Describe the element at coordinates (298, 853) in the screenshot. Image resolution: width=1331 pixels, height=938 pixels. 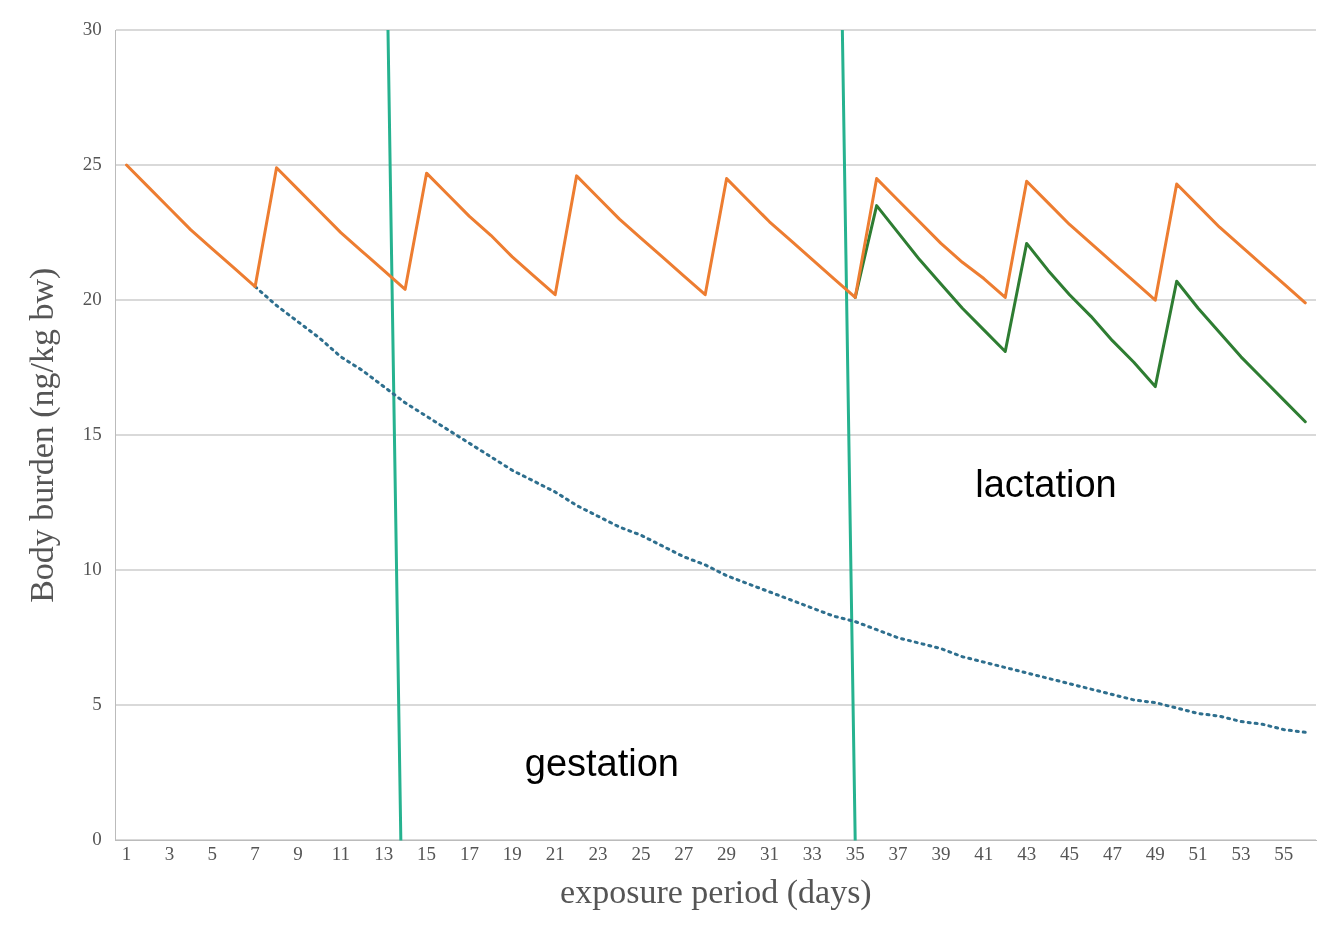
I see `x-tick-label: 9` at that location.